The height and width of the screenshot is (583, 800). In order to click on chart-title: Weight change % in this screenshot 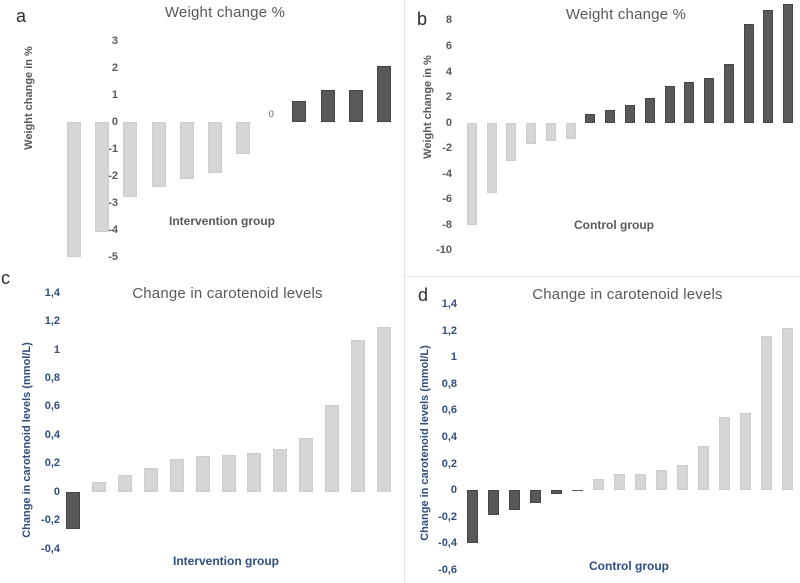, I will do `click(626, 14)`.